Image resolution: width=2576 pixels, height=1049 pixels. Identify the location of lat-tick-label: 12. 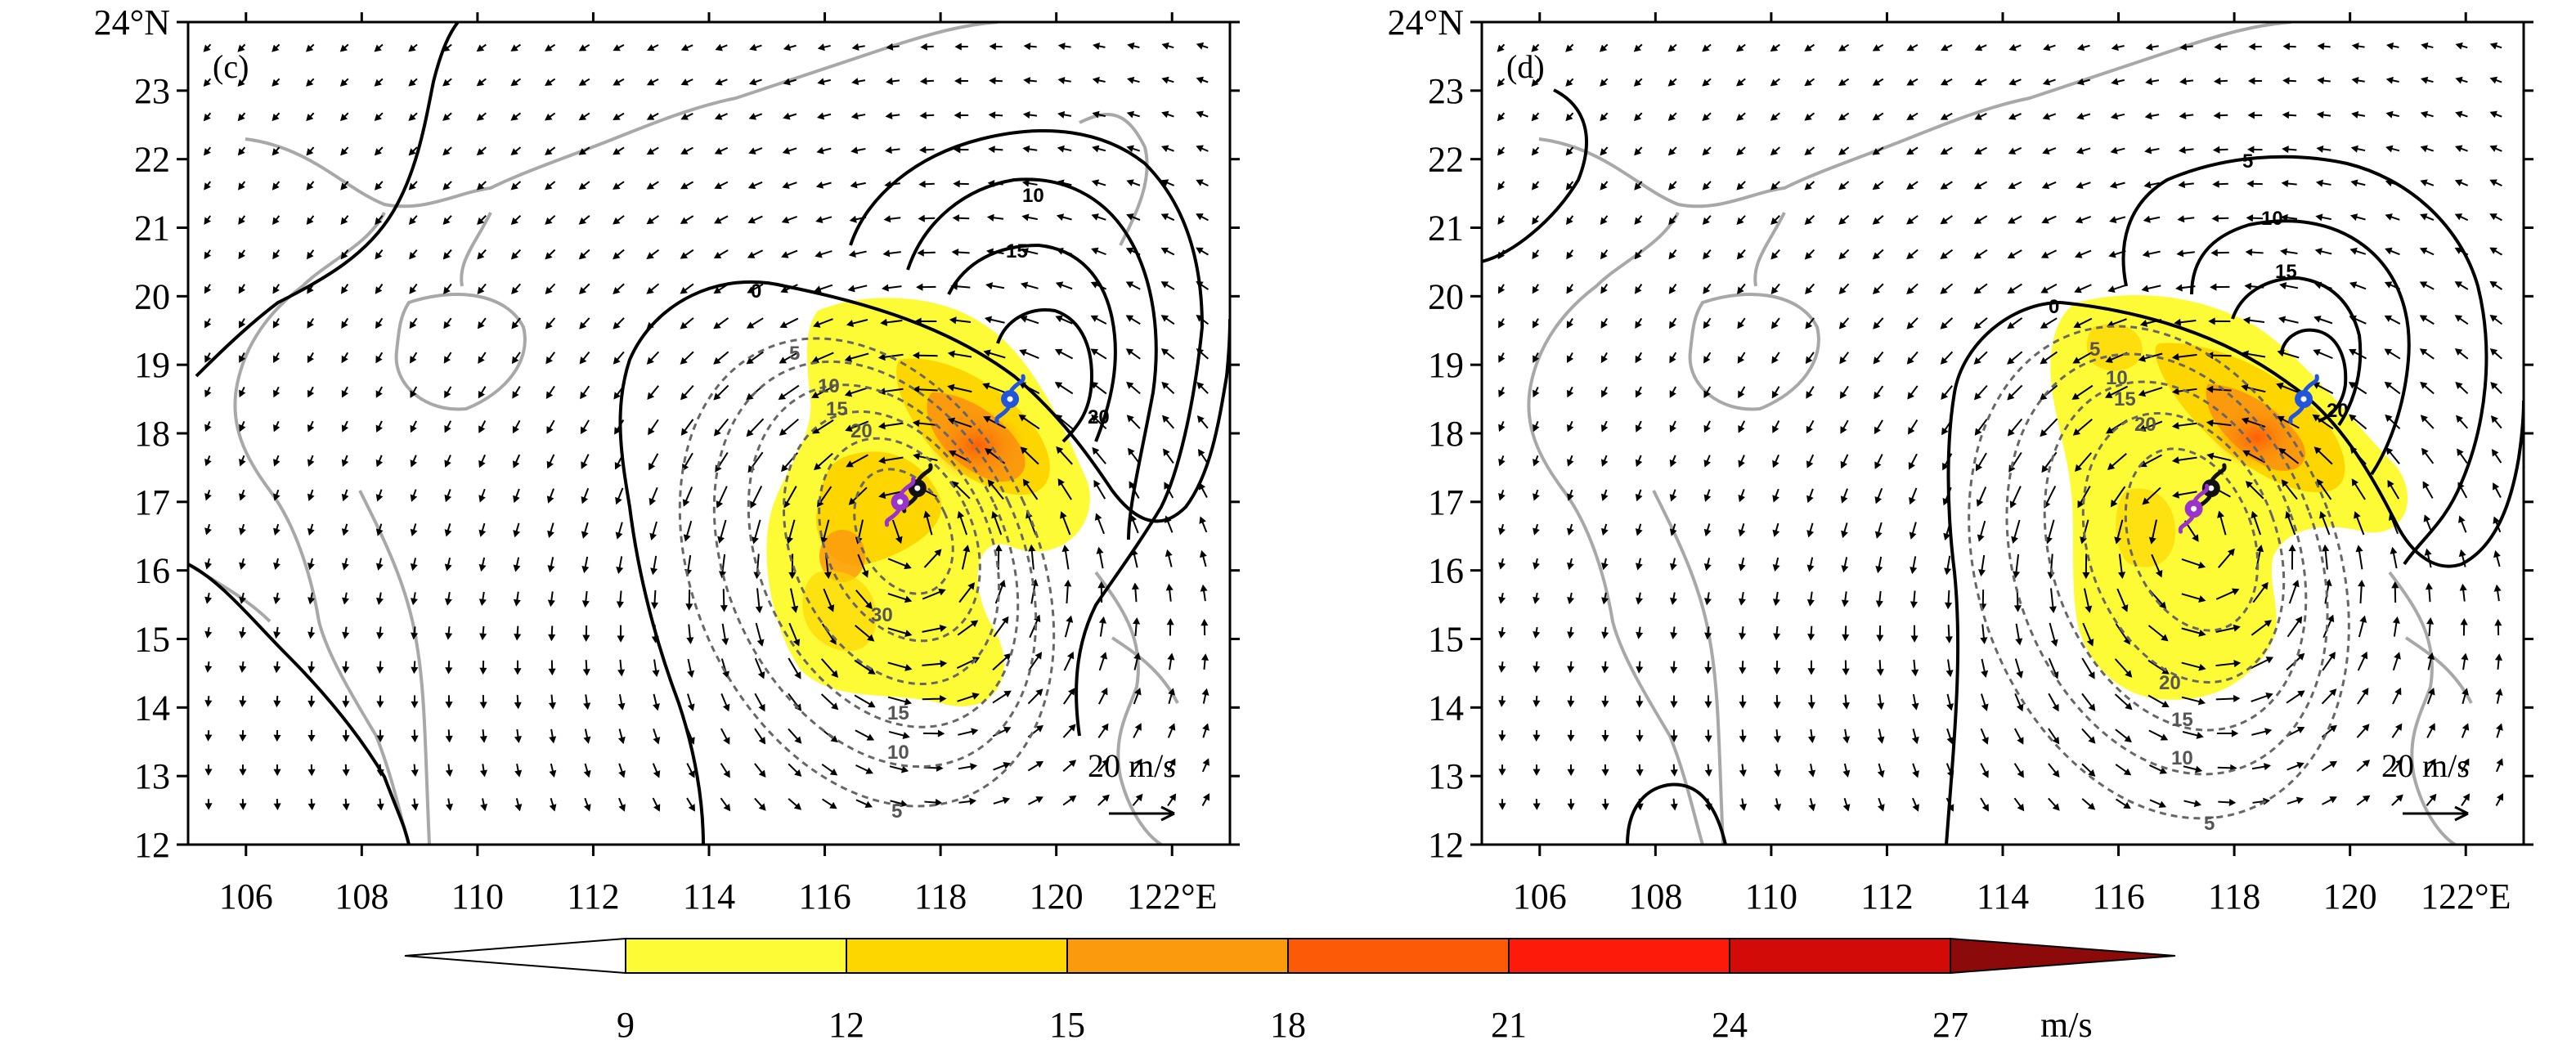
(152, 845).